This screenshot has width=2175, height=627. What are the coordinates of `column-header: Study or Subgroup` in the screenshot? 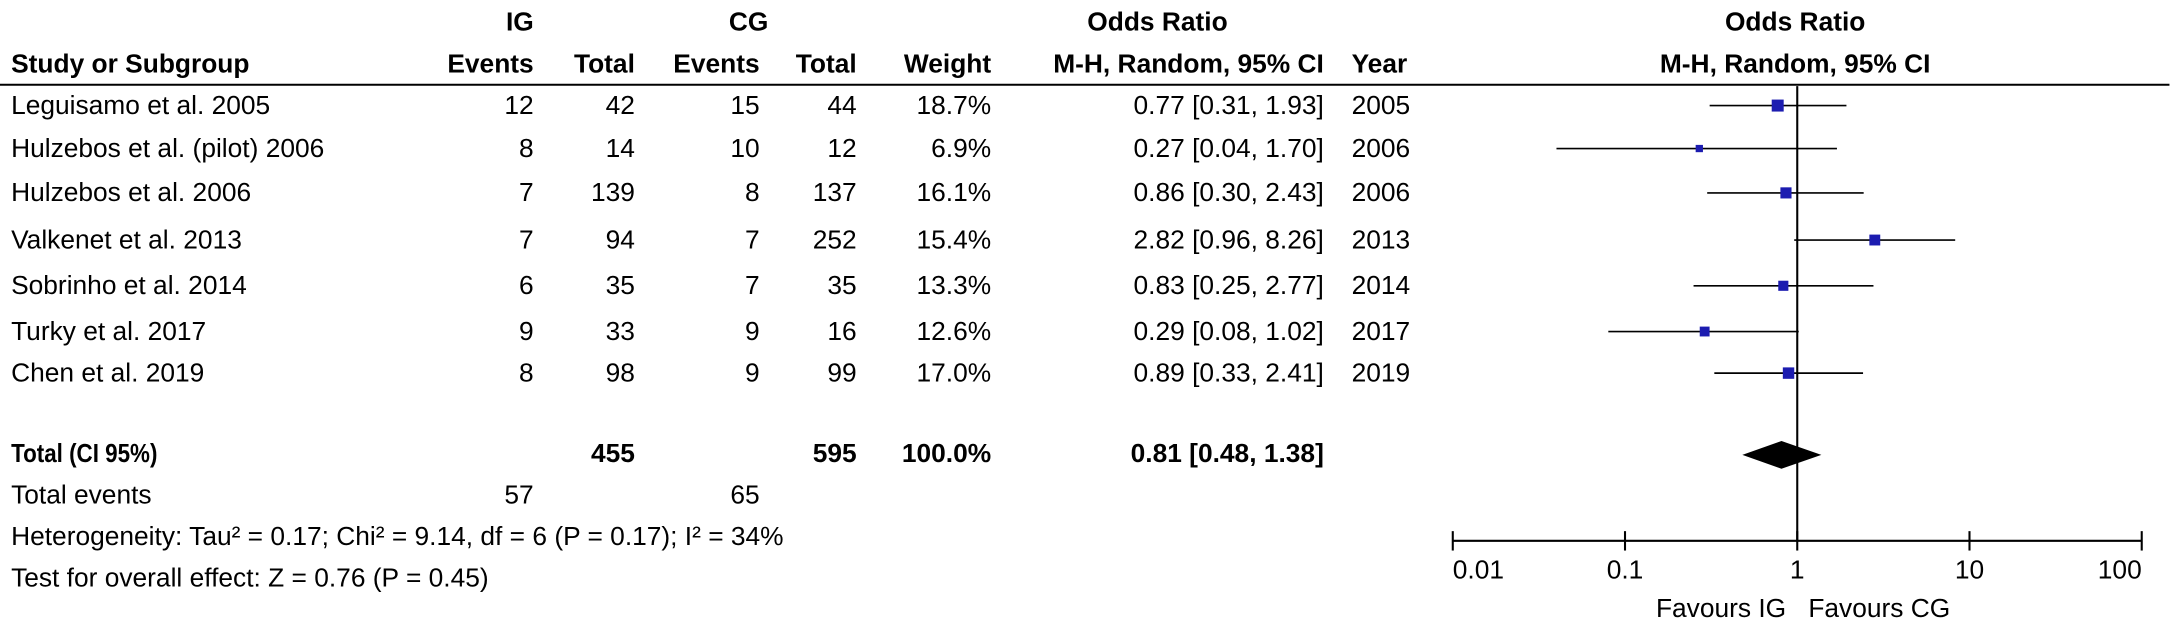 It's located at (130, 63).